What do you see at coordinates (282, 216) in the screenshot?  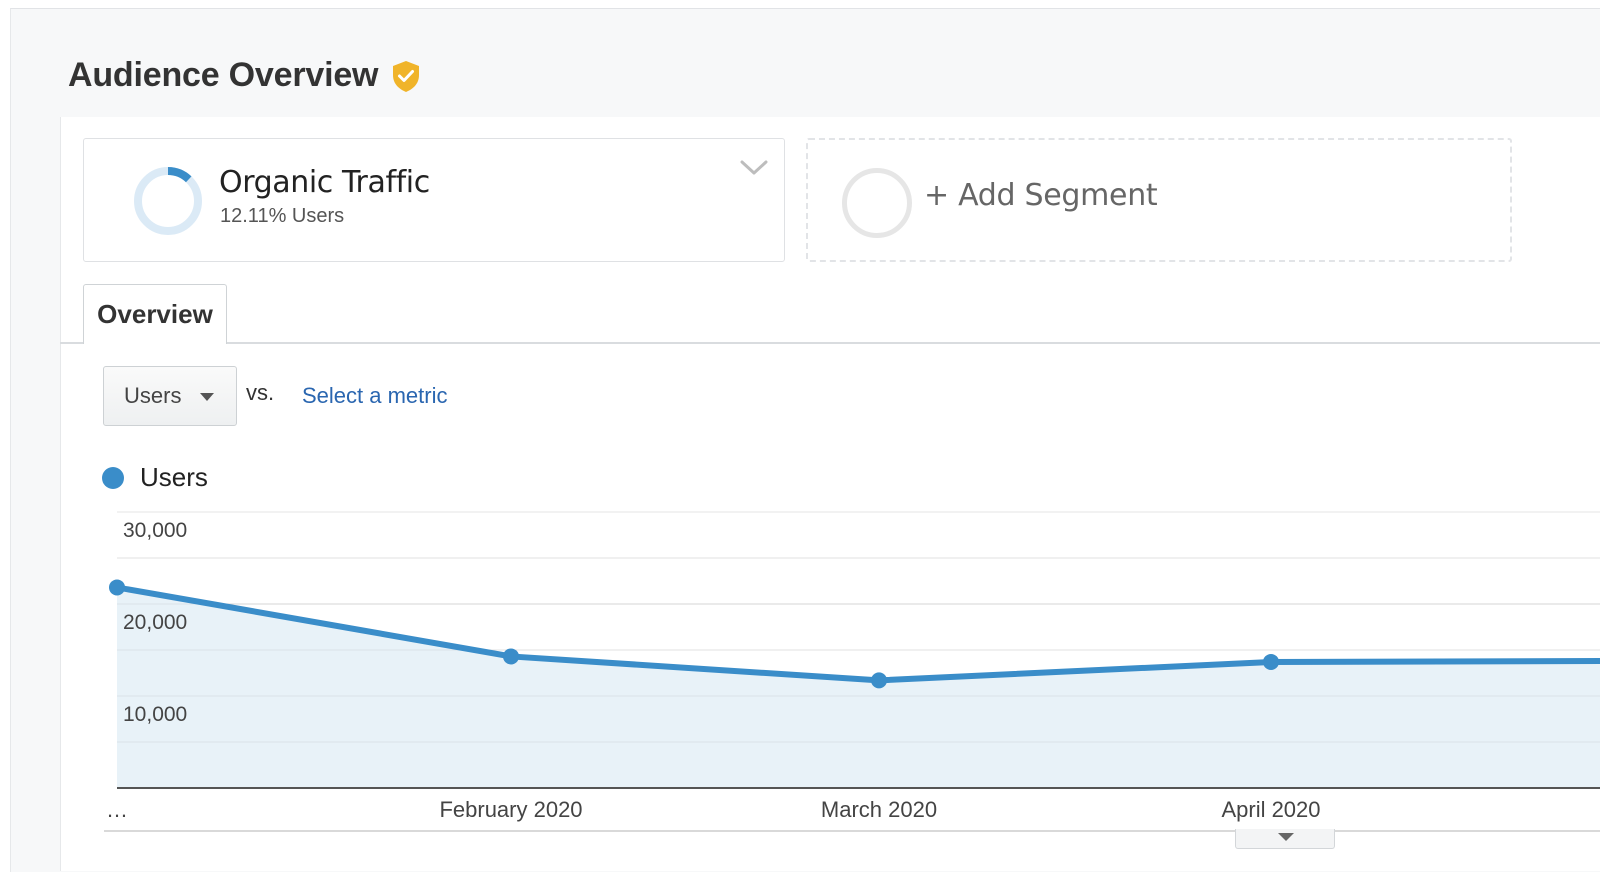 I see `segment-percent: 12.11% Users` at bounding box center [282, 216].